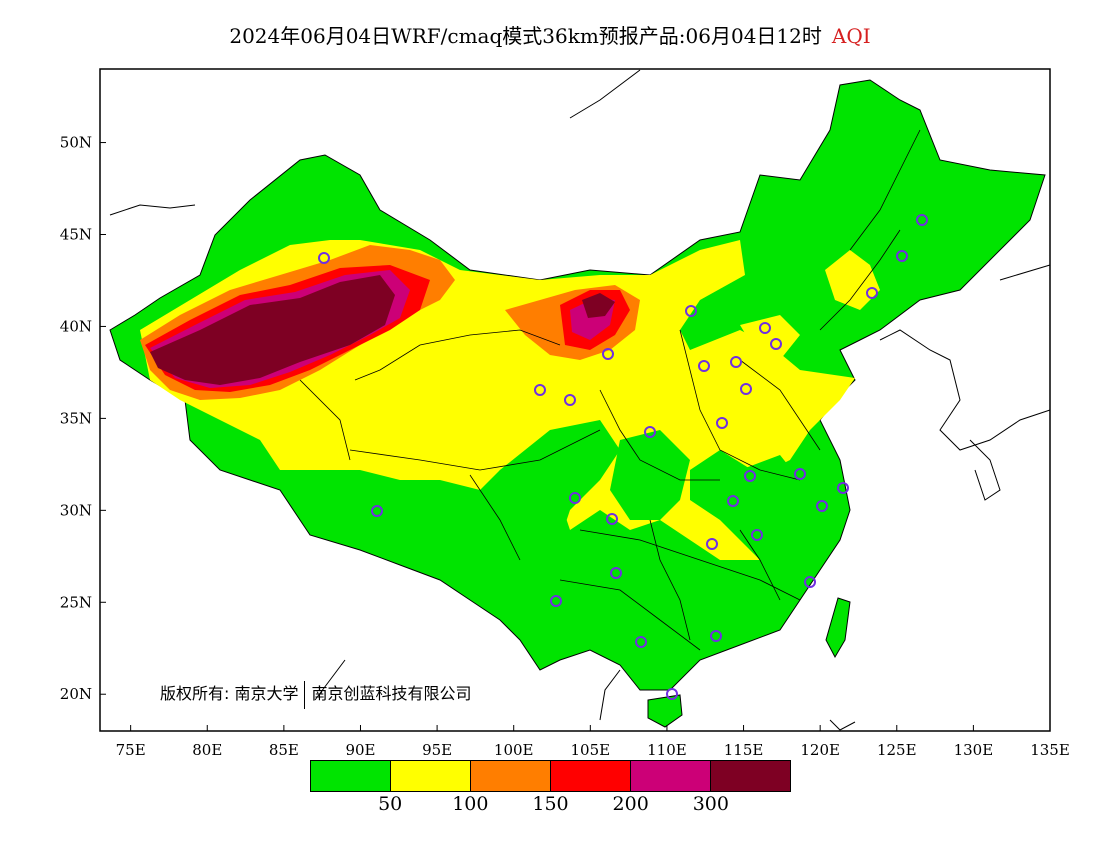 The image size is (1100, 850). Describe the element at coordinates (550, 804) in the screenshot. I see `colorbar-threshold-label: 150` at that location.